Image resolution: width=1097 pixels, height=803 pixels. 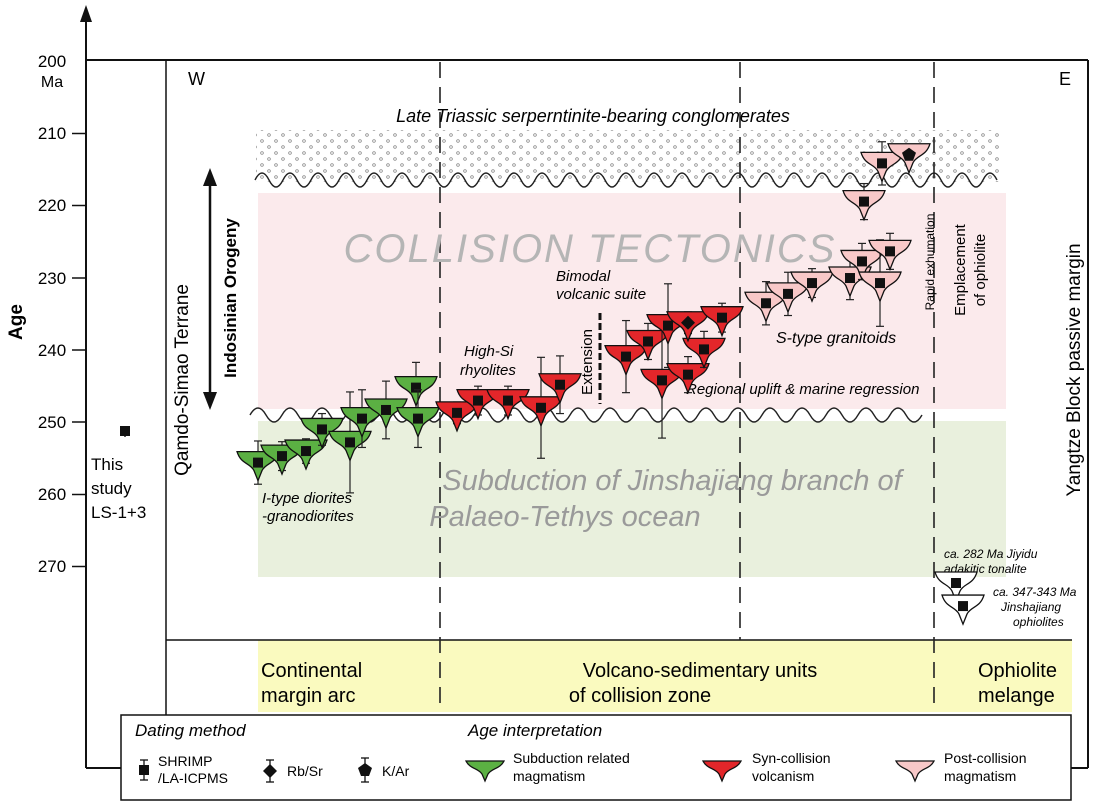 What do you see at coordinates (1017, 671) in the screenshot?
I see `zone-ophiolite-label-1: Ophiolite` at bounding box center [1017, 671].